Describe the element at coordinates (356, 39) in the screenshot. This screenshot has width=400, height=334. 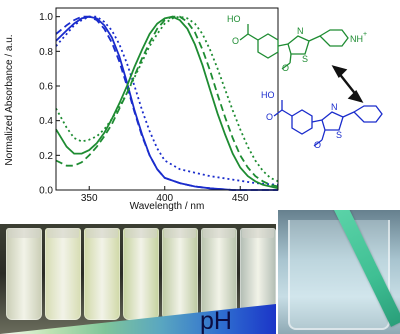
I see `pyridinium-nh-label: NH` at that location.